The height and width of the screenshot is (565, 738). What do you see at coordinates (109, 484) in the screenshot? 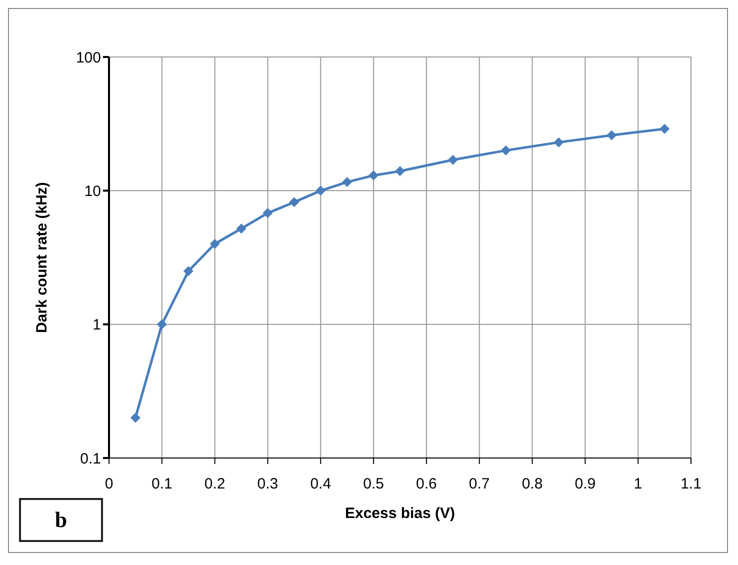
I see `x-tick-label: 0` at bounding box center [109, 484].